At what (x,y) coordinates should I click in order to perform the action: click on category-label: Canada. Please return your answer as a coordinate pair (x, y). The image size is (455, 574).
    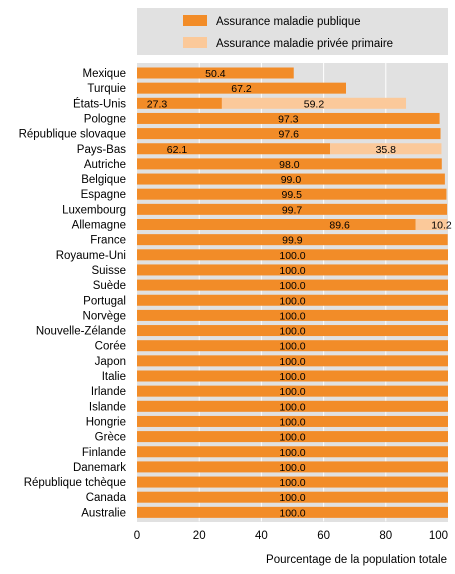
    Looking at the image, I should click on (106, 498).